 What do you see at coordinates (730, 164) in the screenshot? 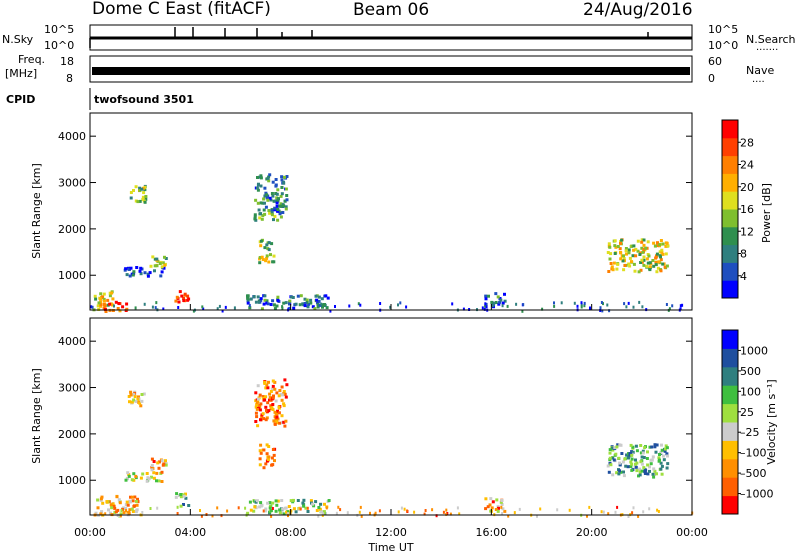
I see `colorbar-swatch` at bounding box center [730, 164].